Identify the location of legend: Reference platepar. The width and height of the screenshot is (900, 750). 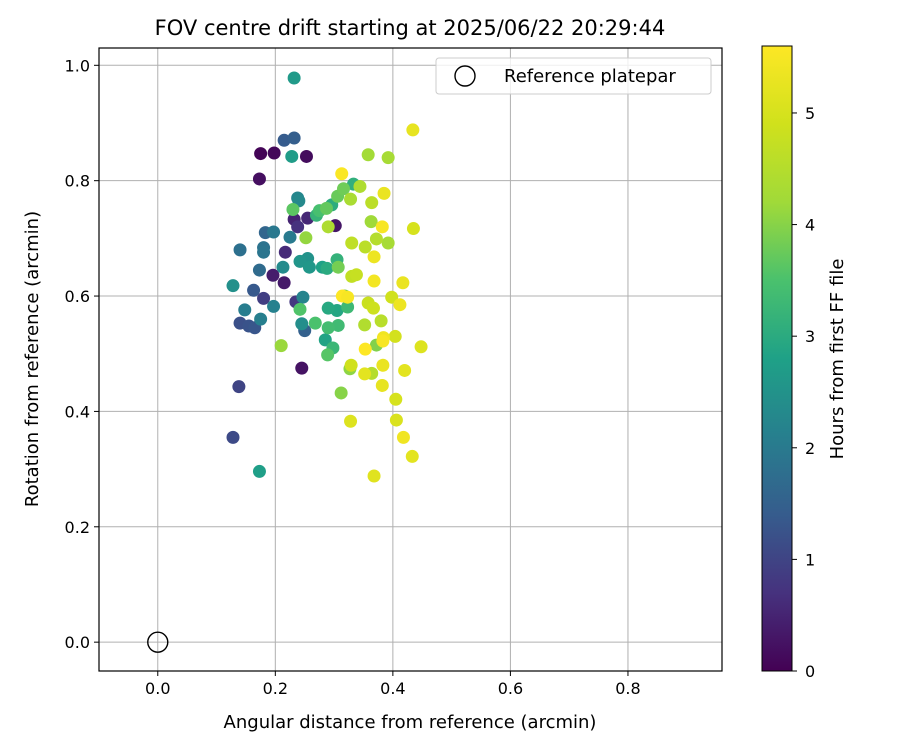
(573, 76).